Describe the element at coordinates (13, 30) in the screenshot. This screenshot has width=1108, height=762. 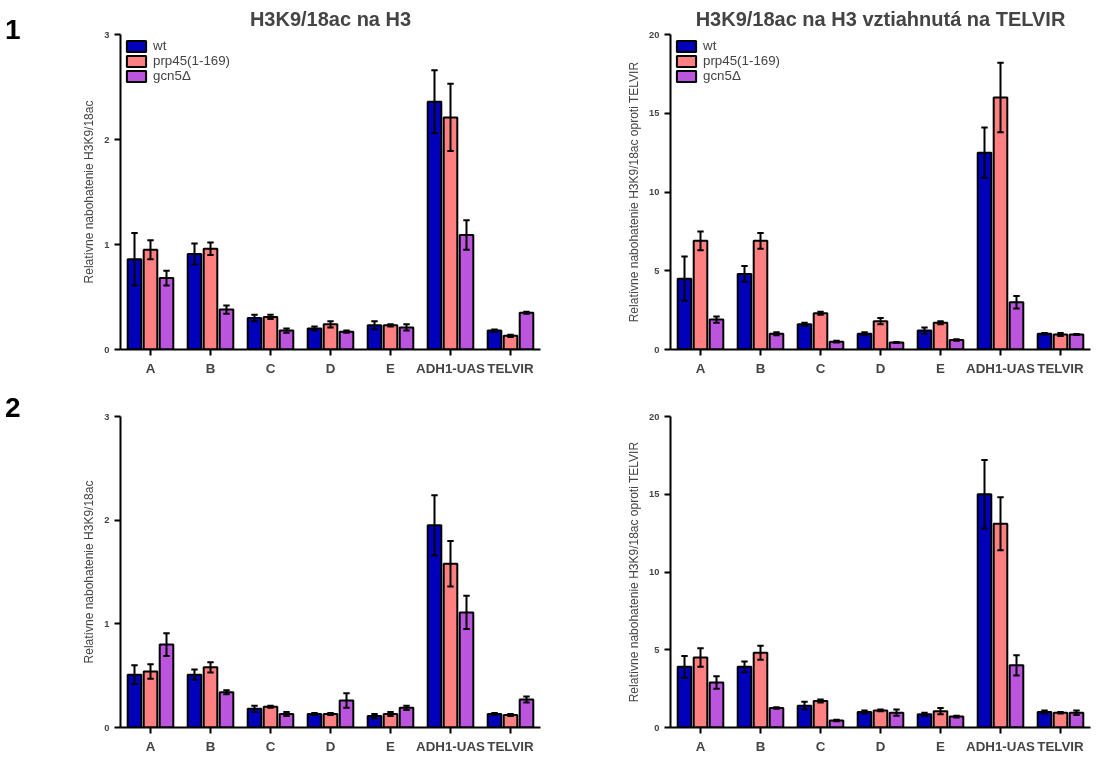
I see `text: 1` at that location.